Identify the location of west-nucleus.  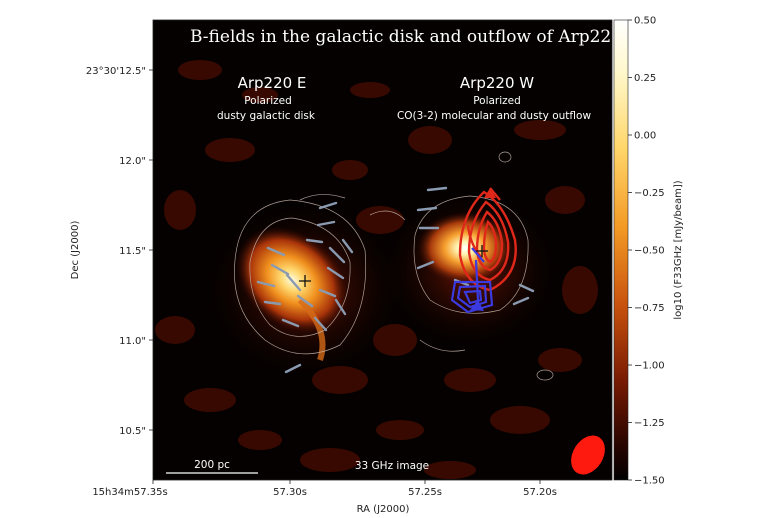
(465, 248).